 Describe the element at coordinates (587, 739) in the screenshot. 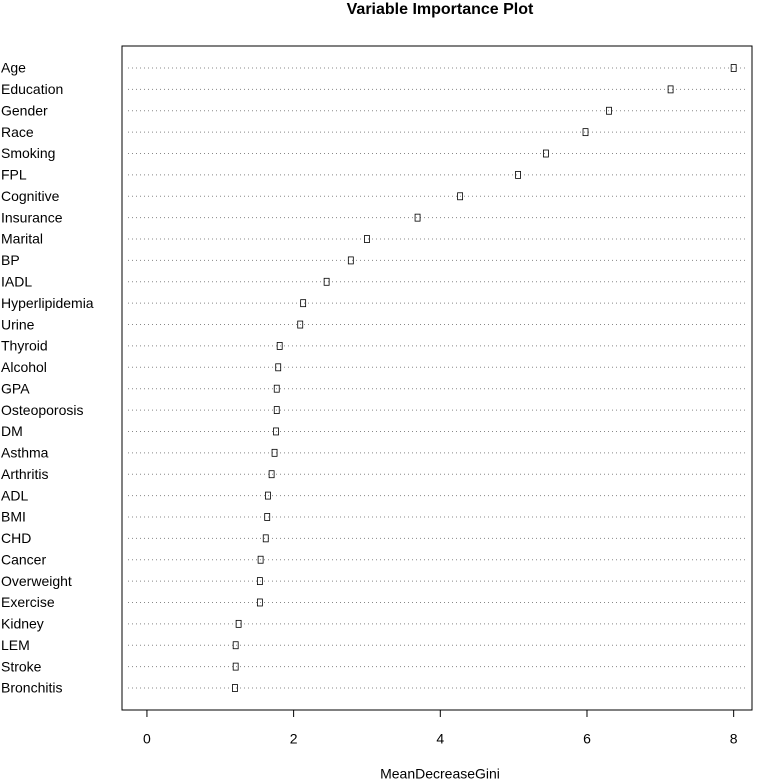

I see `x-tick-label: 6` at that location.